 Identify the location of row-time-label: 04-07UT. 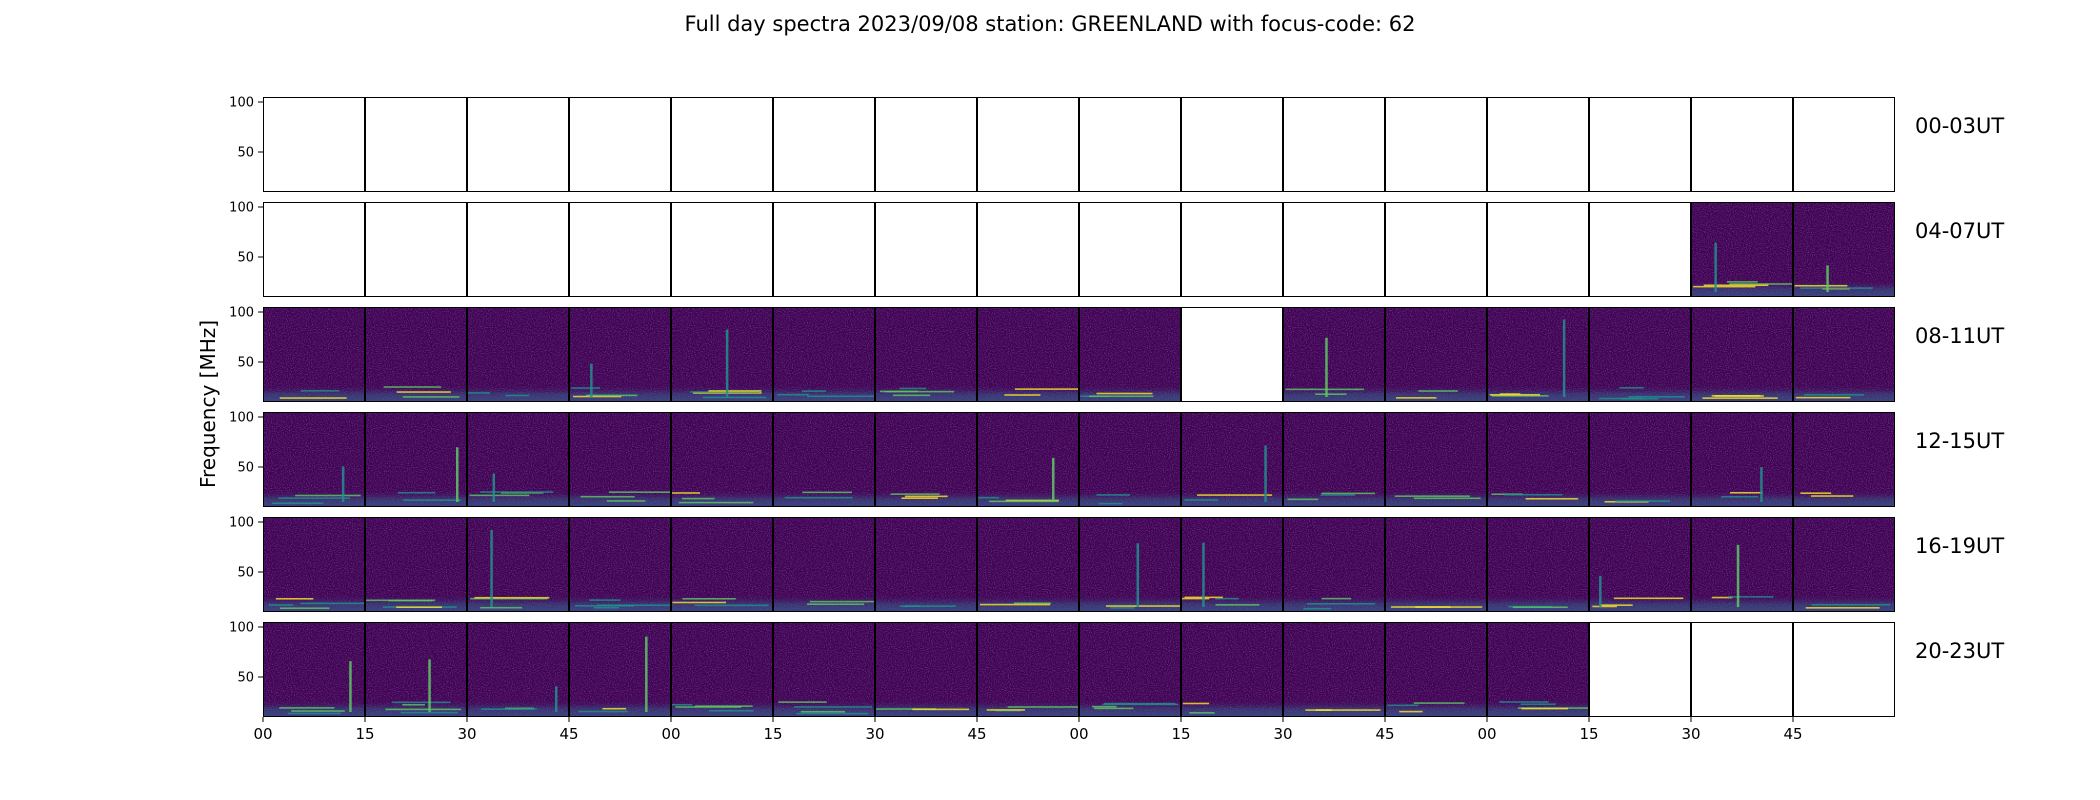
(1959, 231).